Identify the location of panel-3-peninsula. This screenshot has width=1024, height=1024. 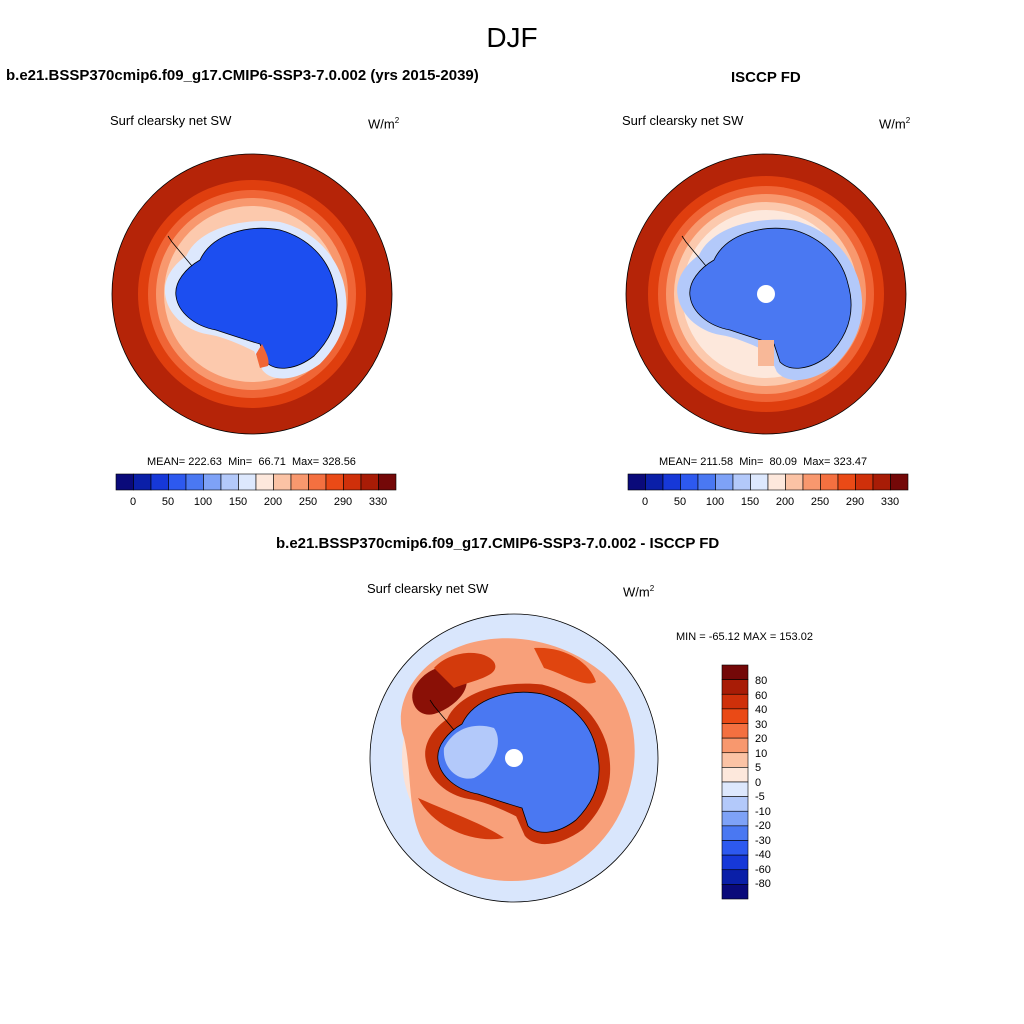
(442, 715).